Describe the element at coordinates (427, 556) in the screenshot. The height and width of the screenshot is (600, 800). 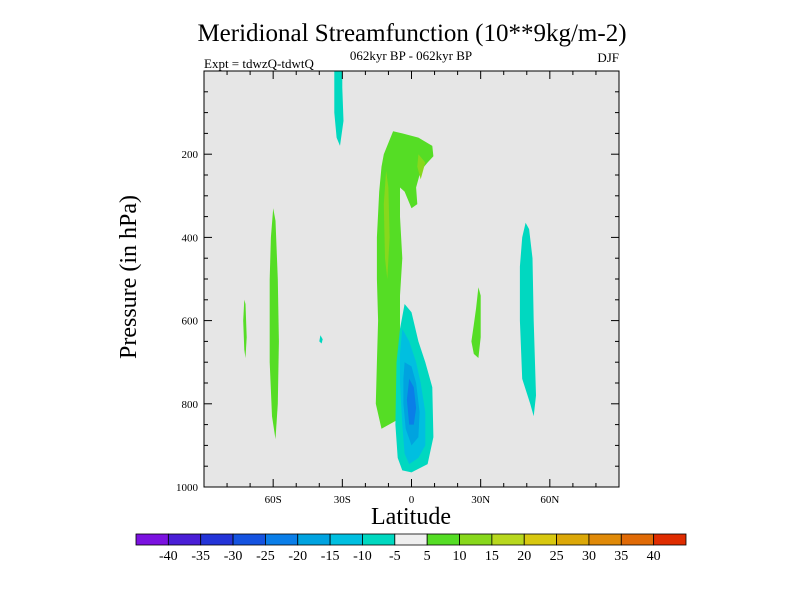
I see `colorbar-level-label: 5` at that location.